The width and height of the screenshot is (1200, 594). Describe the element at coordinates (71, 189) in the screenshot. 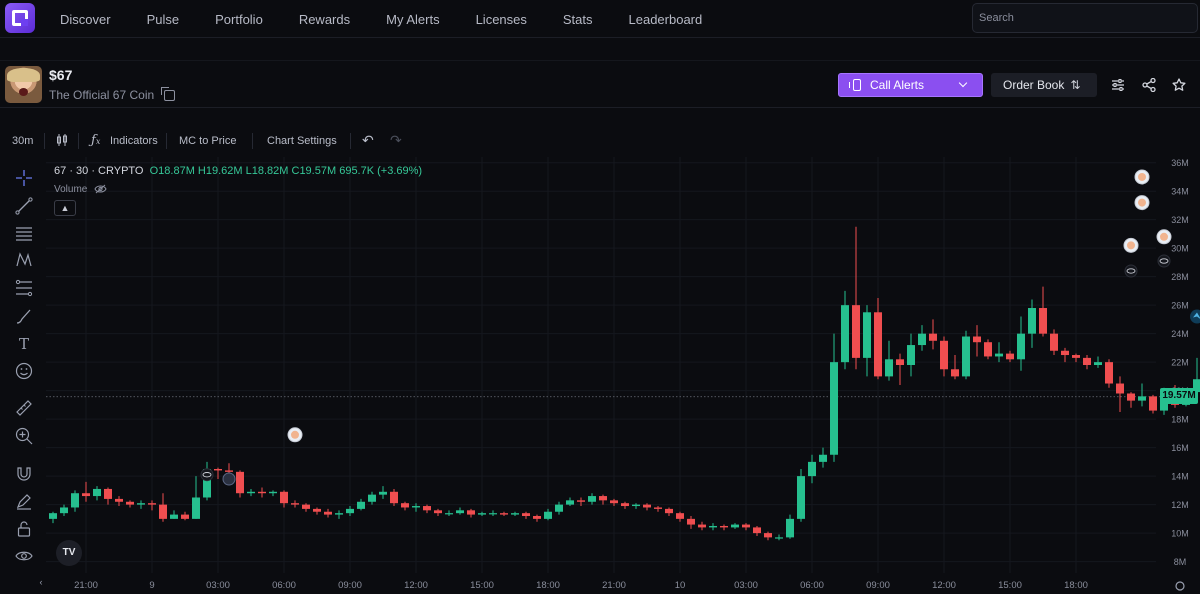

I see `volume-label: Volume` at that location.